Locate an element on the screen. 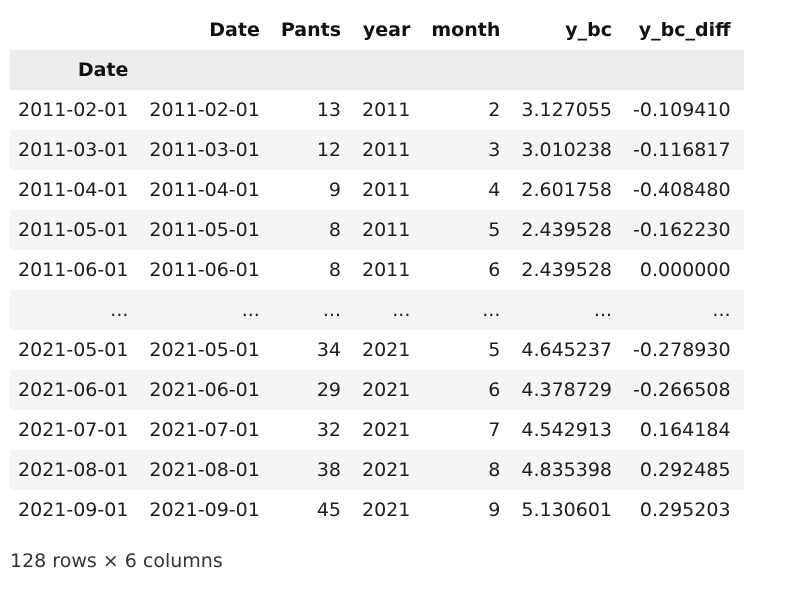 This screenshot has height=594, width=806. row-index-cell: 2011-04-01 is located at coordinates (73, 190).